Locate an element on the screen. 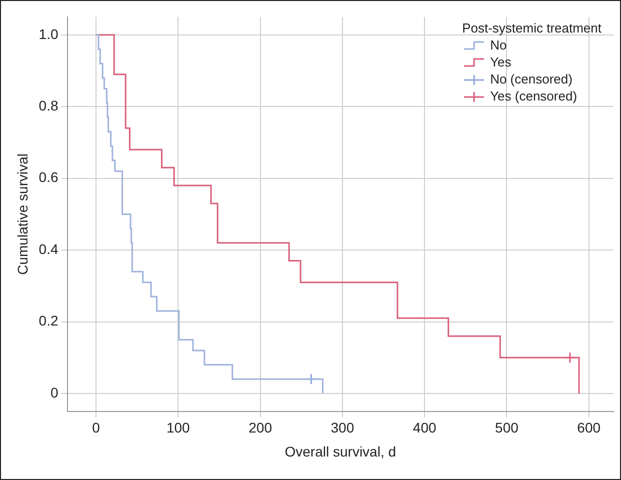 The image size is (621, 480). y-tick-label: 0.4 is located at coordinates (48, 248).